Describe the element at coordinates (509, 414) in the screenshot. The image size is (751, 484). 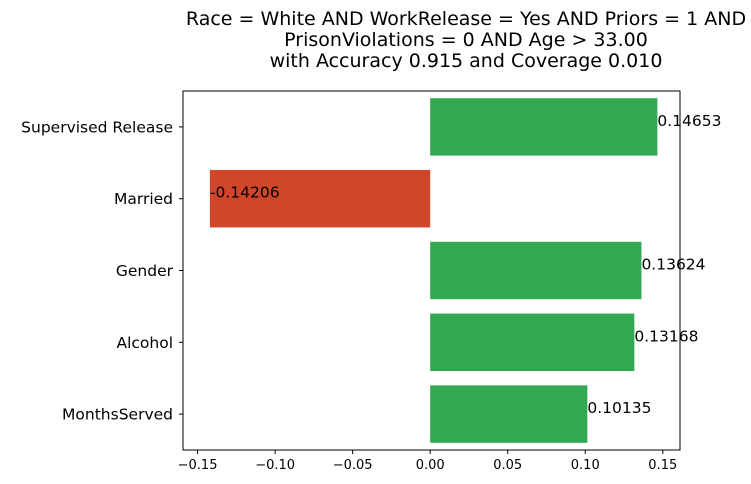
I see `bar-monthsserved` at that location.